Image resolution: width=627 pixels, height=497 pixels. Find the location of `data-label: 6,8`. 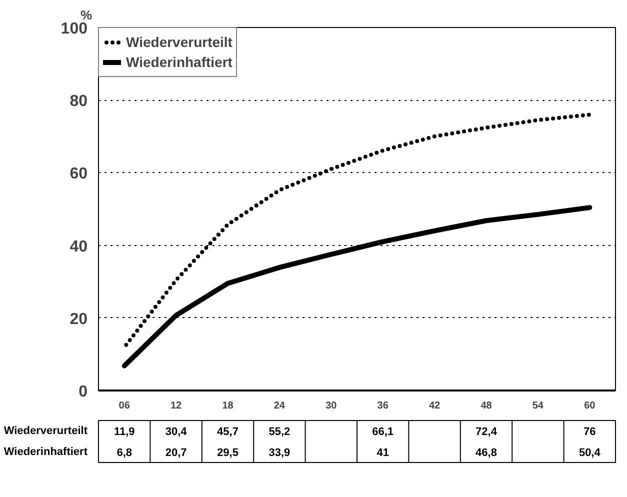

data-label: 6,8 is located at coordinates (124, 453).